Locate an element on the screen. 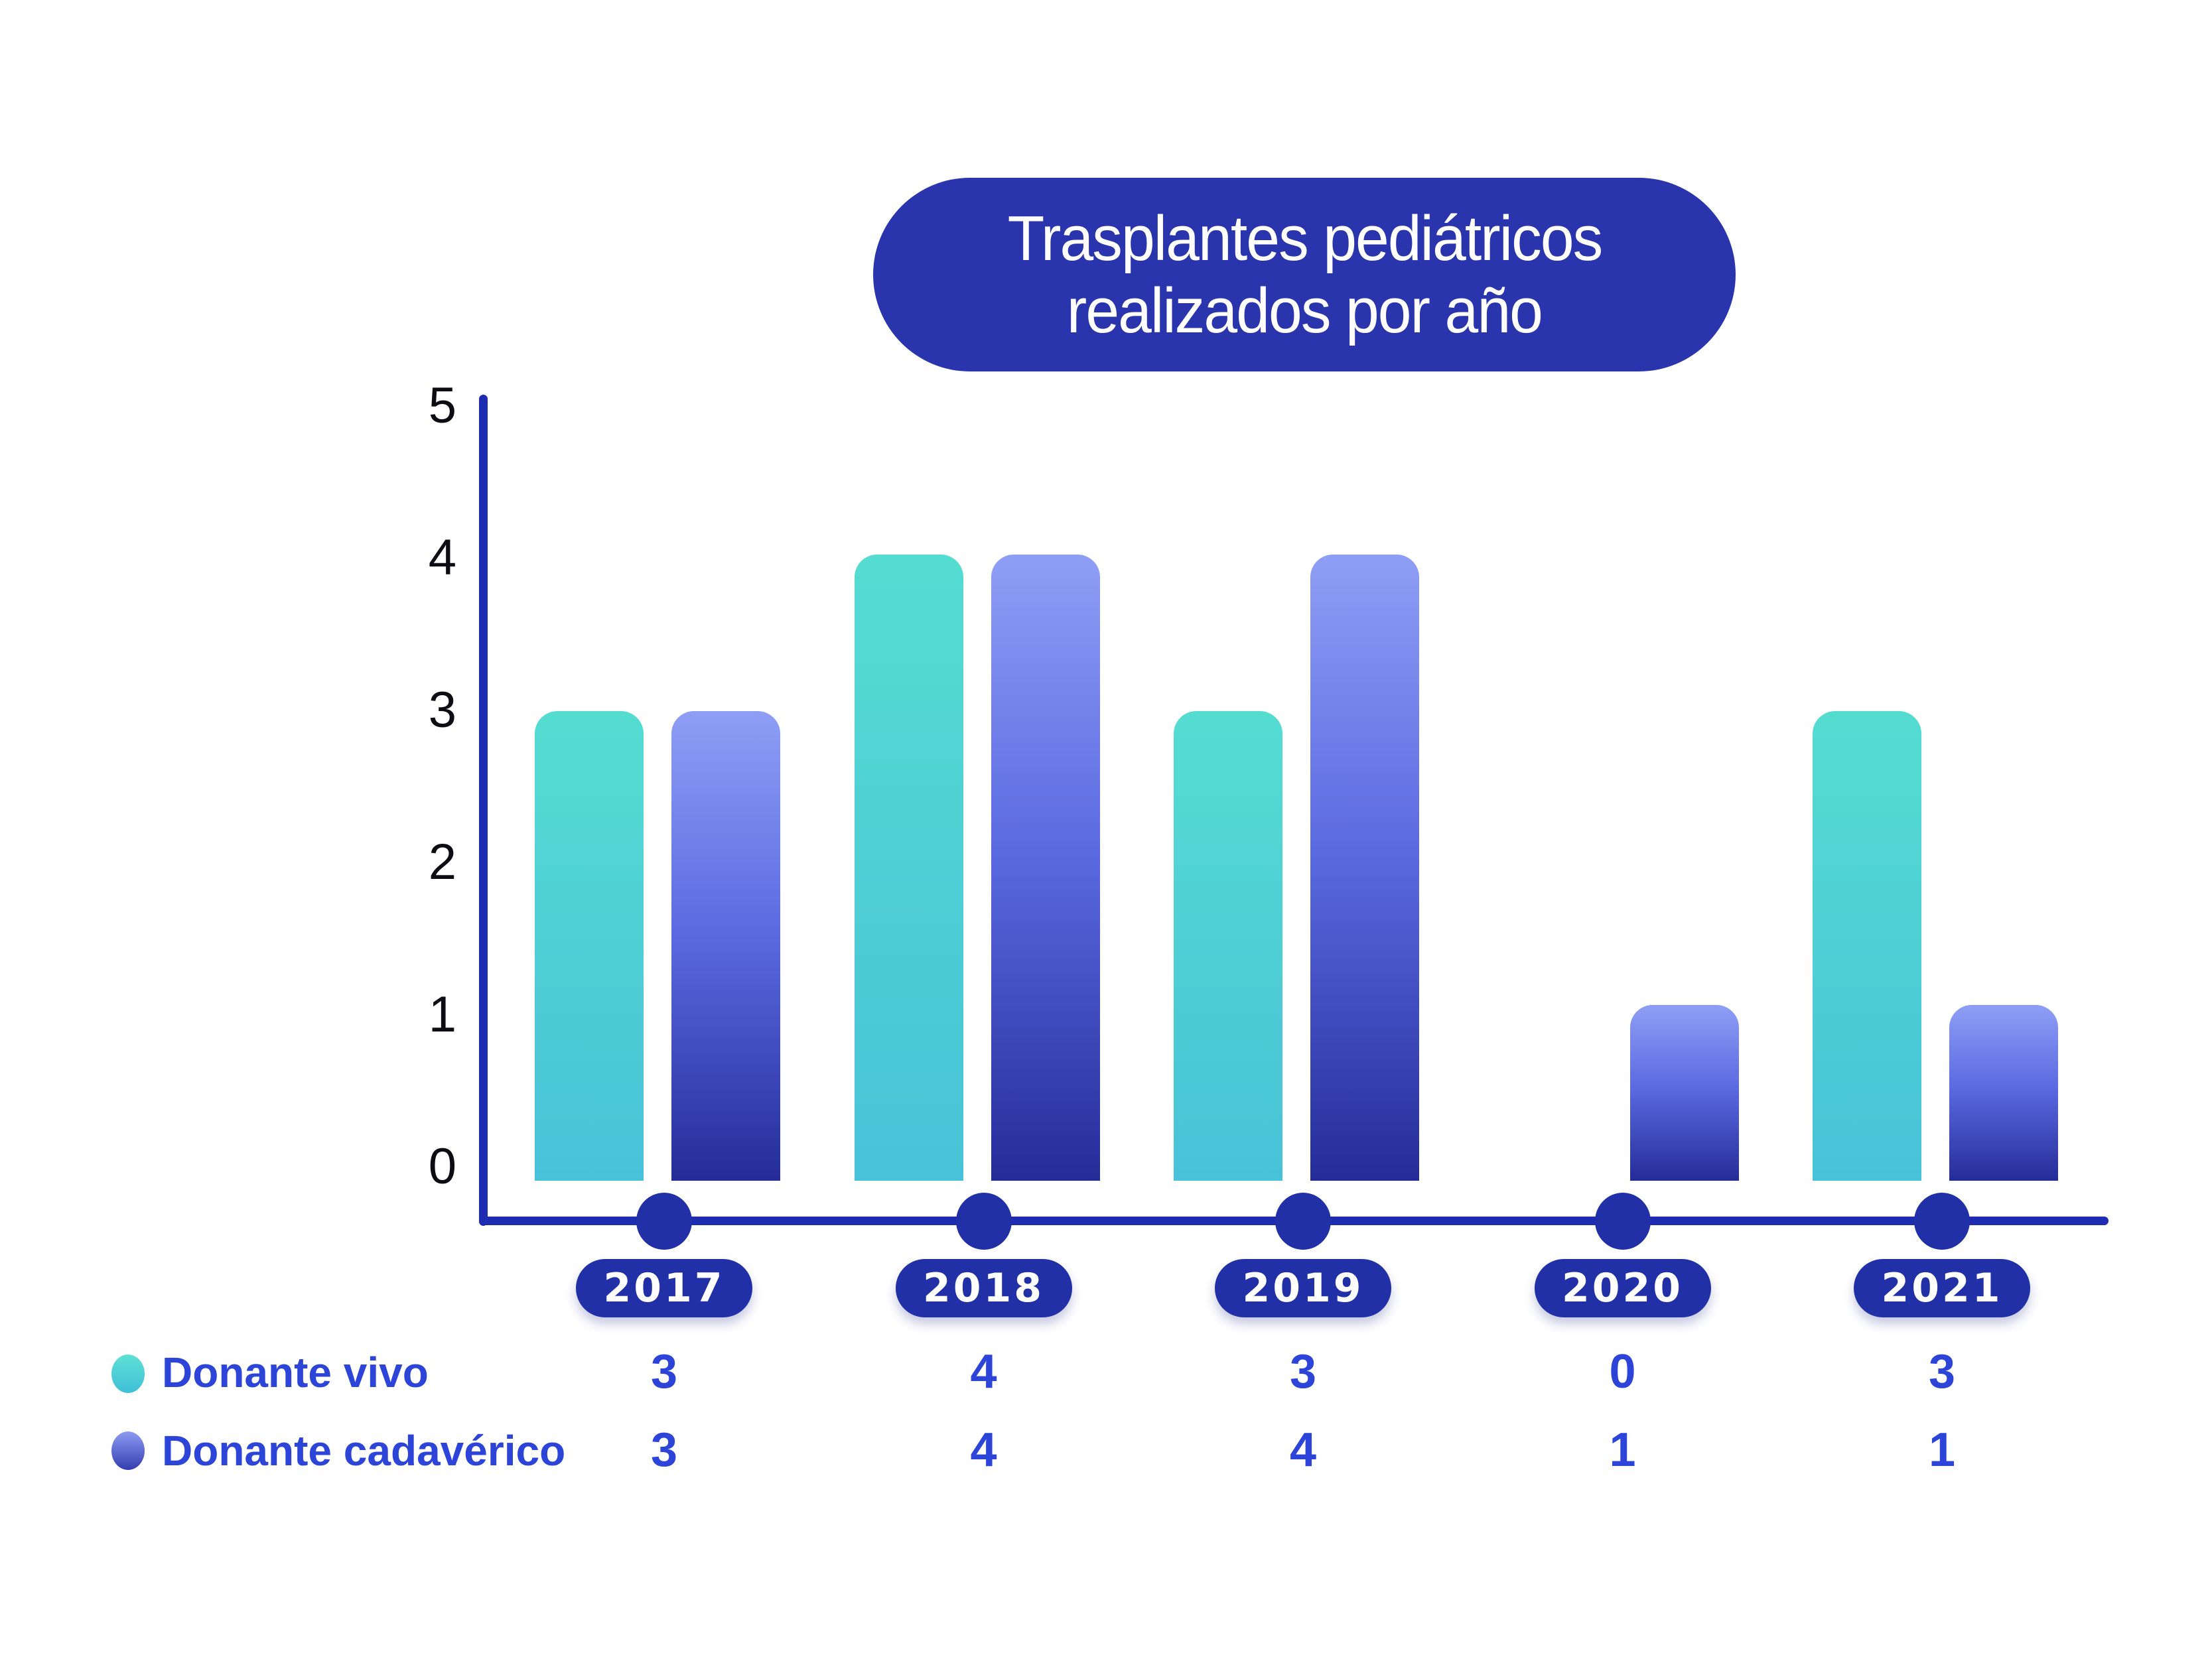  value-cadaverico-2018: 4 is located at coordinates (983, 1451).